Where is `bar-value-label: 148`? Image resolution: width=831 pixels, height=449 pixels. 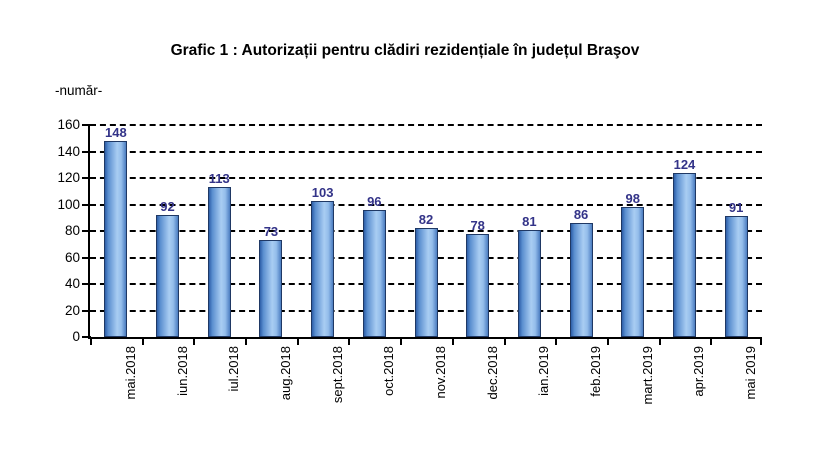 bar-value-label: 148 is located at coordinates (115, 132).